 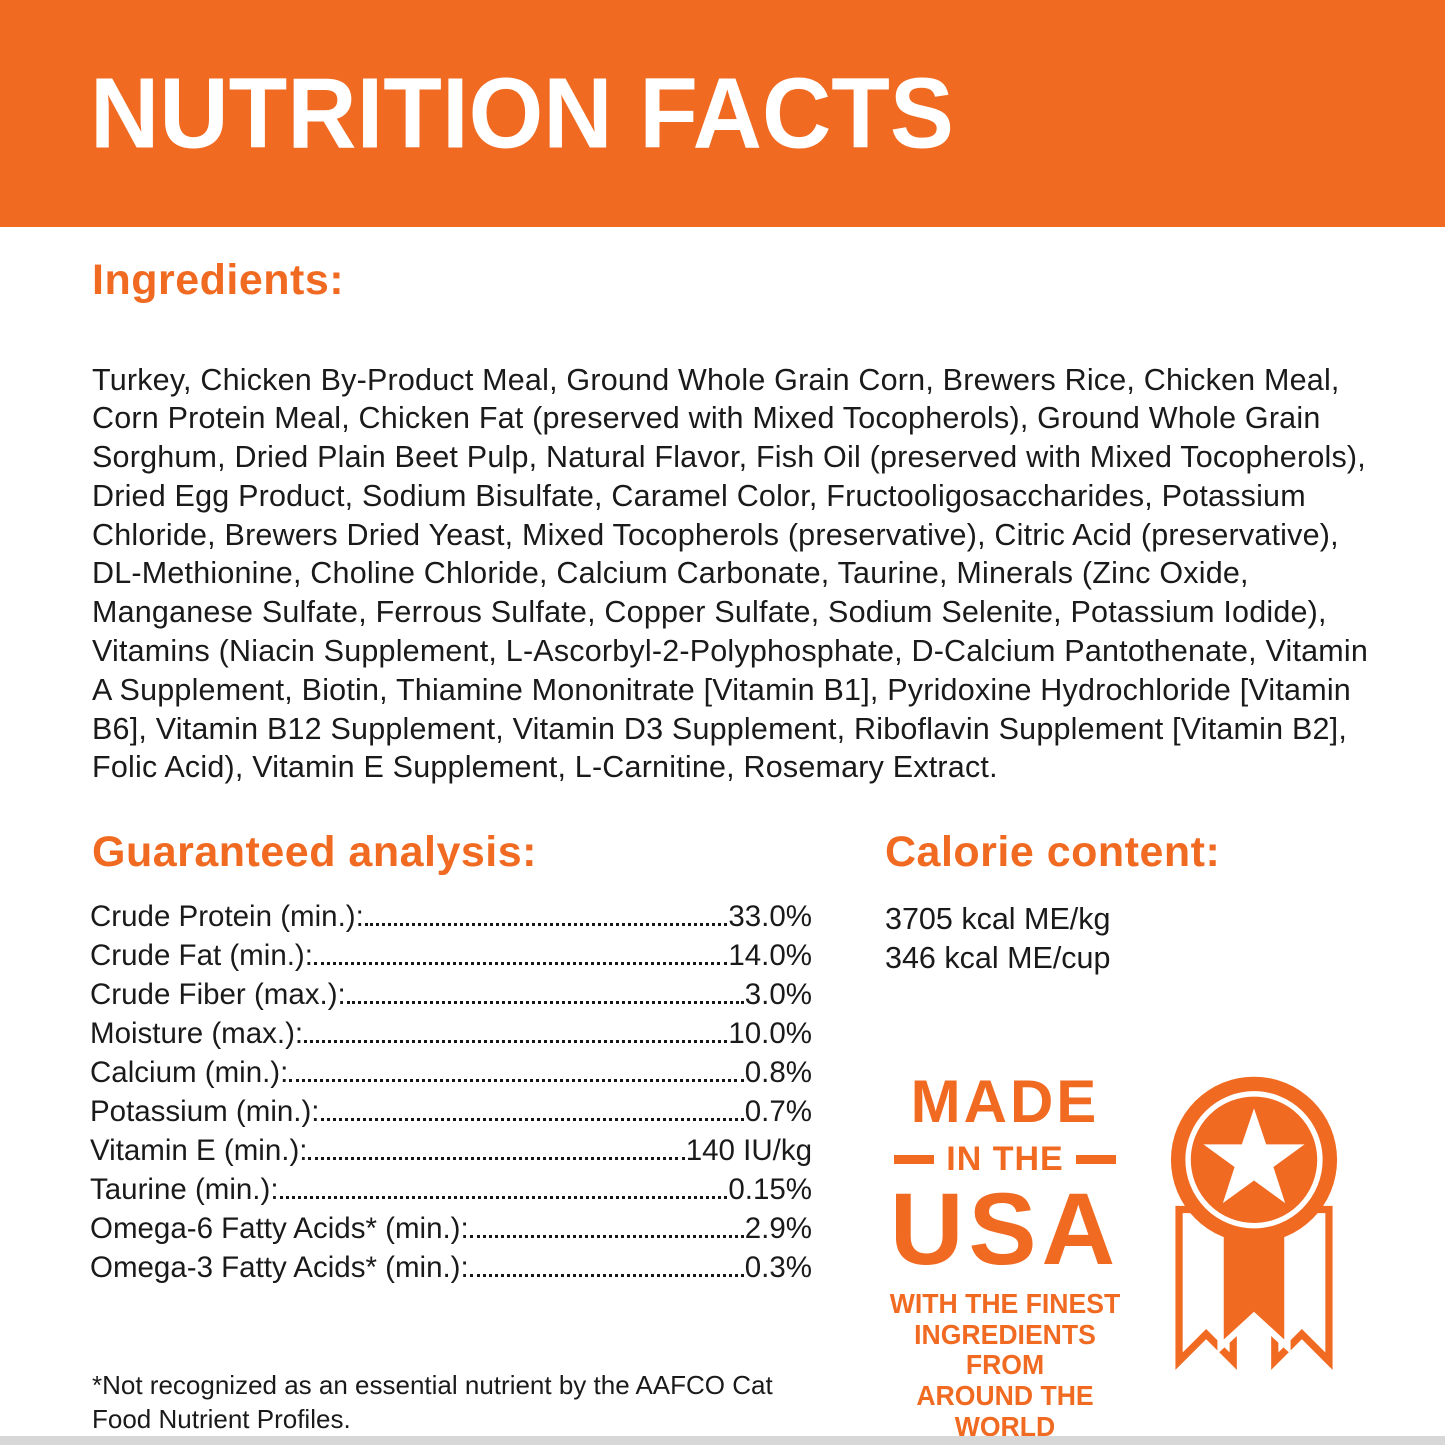 What do you see at coordinates (201, 955) in the screenshot?
I see `analysis-label: Crude Fat (min.):` at bounding box center [201, 955].